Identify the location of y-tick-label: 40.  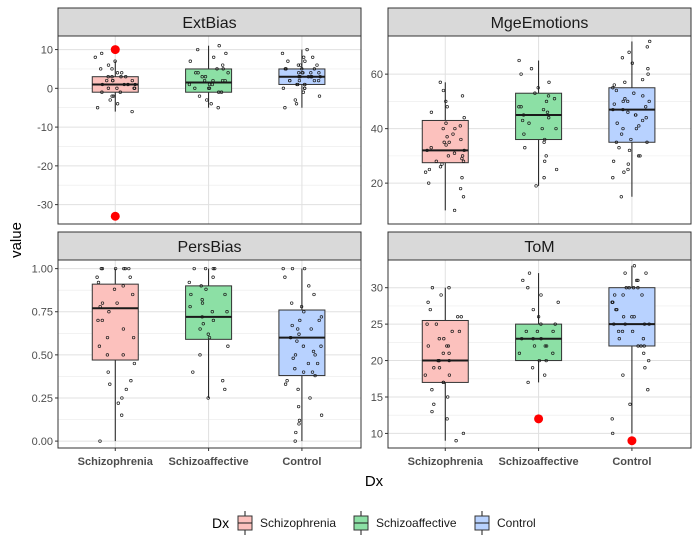
(377, 130).